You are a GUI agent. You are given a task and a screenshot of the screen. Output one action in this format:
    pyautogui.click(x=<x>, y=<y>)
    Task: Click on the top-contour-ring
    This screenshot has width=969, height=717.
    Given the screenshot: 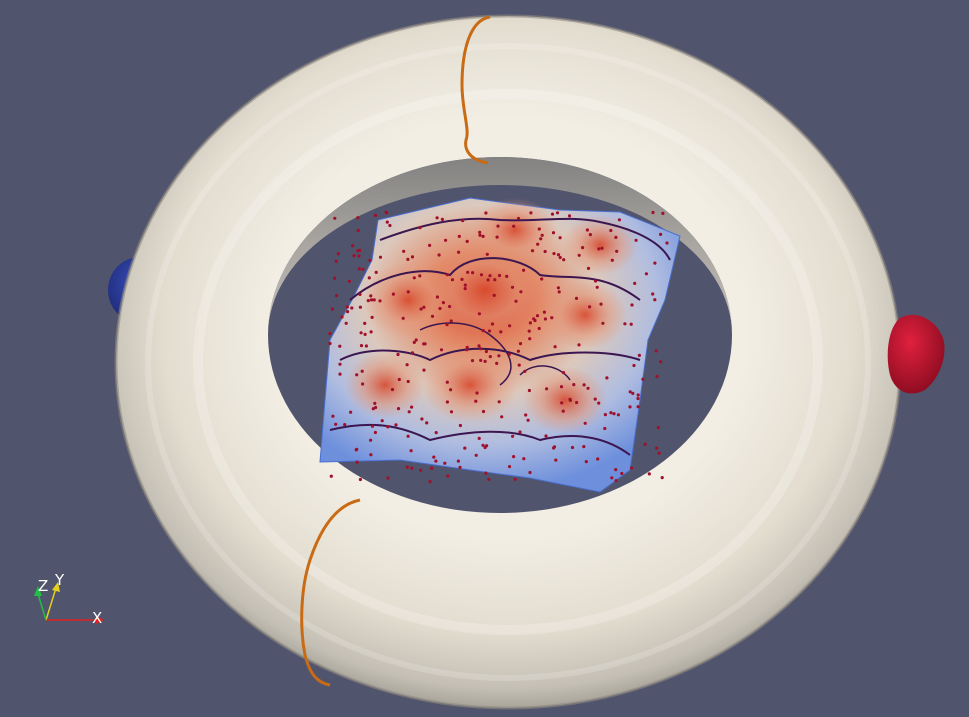 What is the action you would take?
    pyautogui.click(x=475, y=90)
    